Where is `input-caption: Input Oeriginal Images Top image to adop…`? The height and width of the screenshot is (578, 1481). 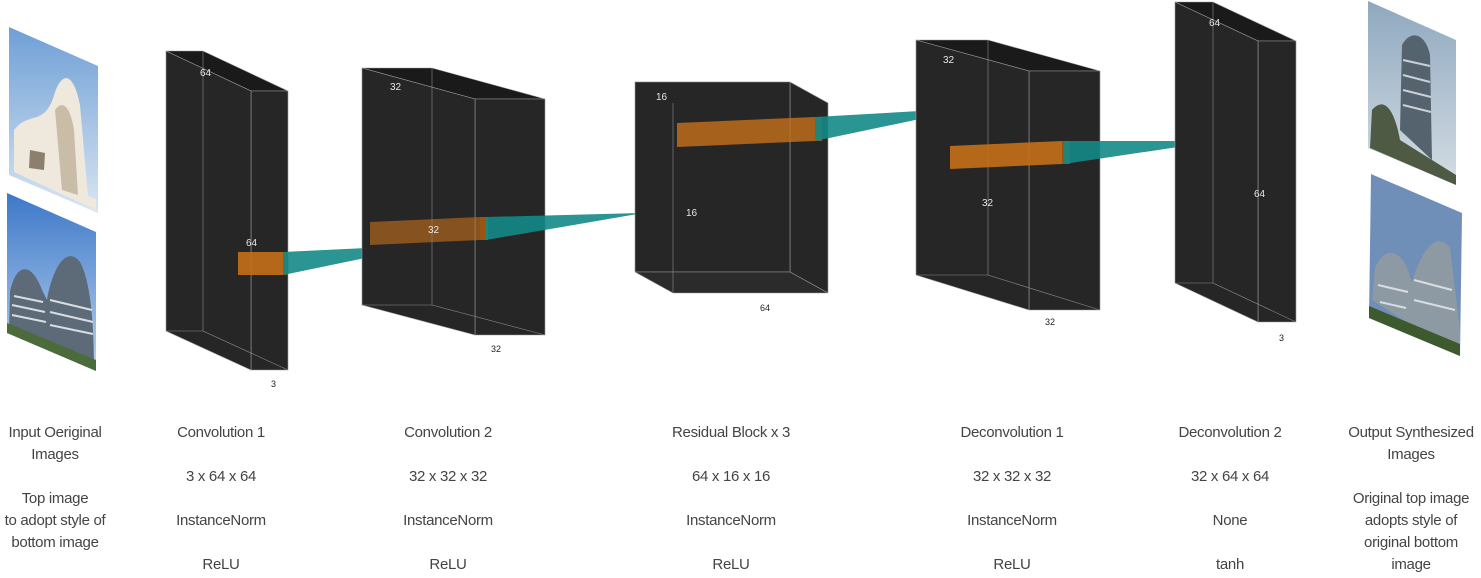 input-caption: Input Oeriginal Images Top image to adop… is located at coordinates (65, 488).